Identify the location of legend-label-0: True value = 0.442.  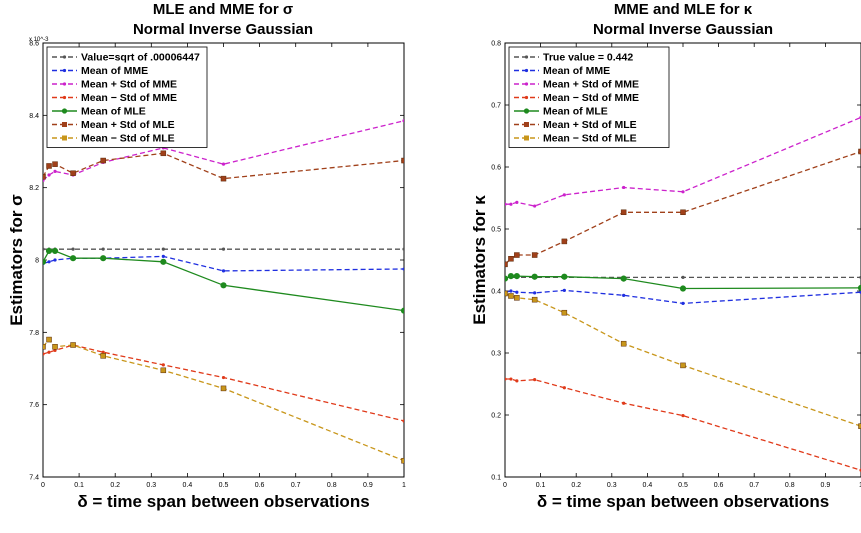
(588, 58).